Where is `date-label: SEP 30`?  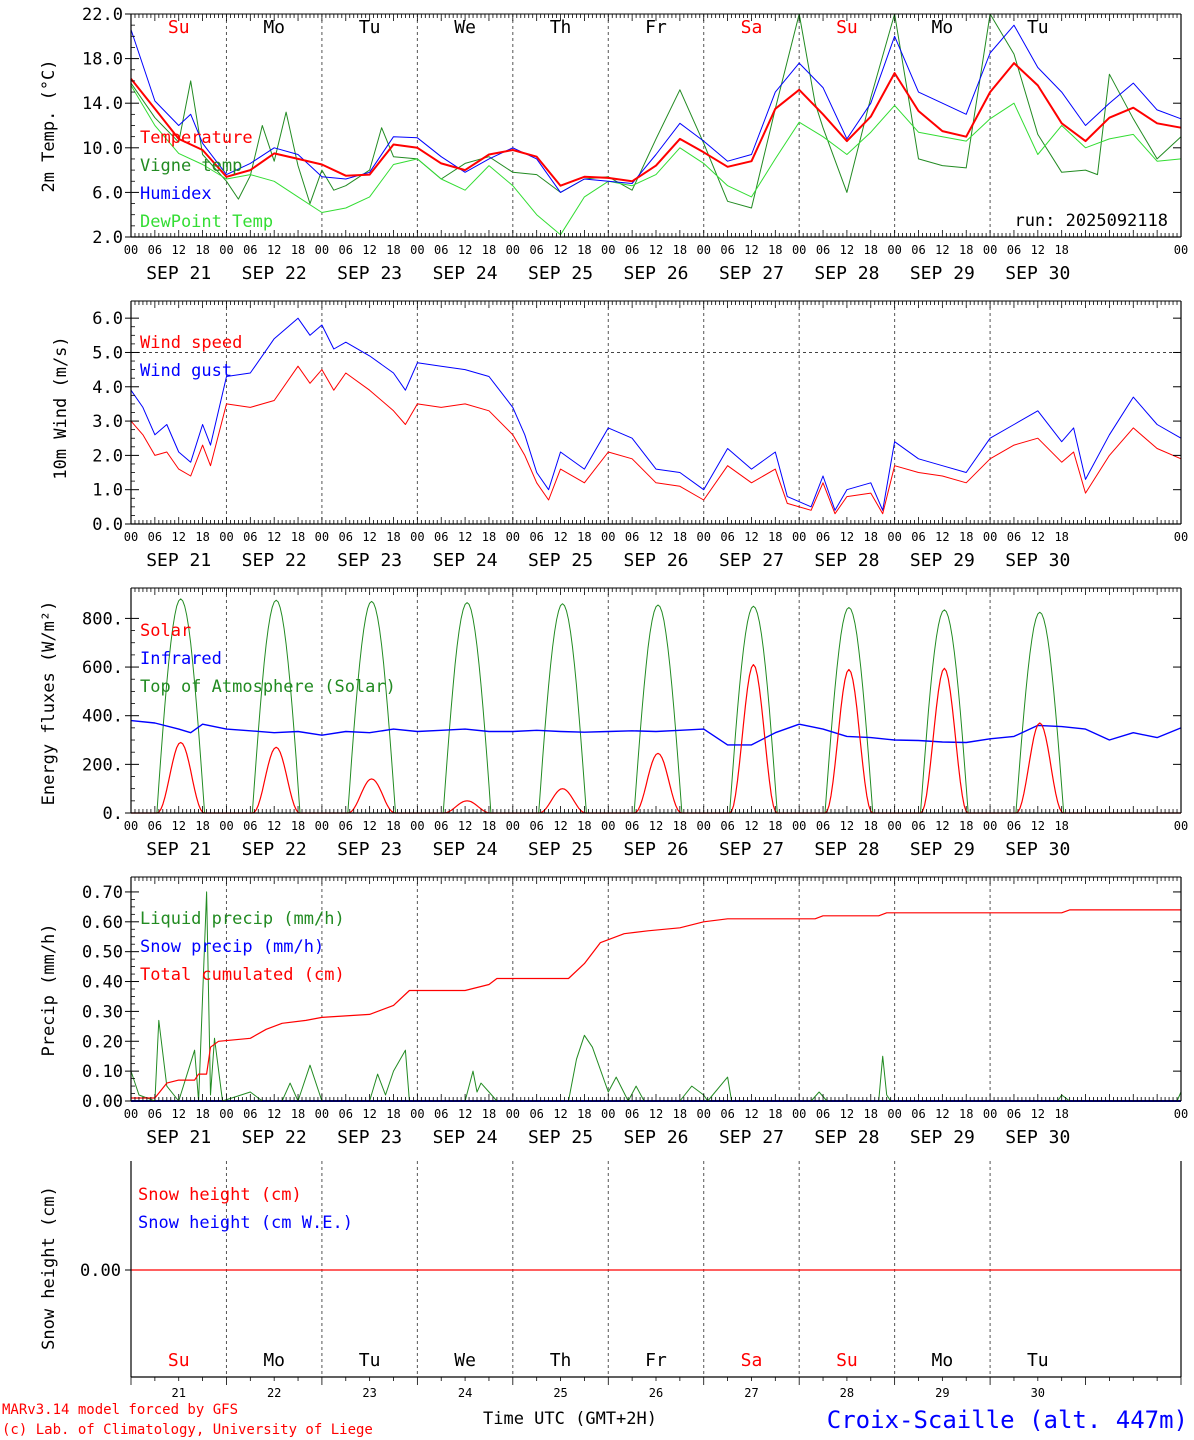
date-label: SEP 30 is located at coordinates (1037, 1137).